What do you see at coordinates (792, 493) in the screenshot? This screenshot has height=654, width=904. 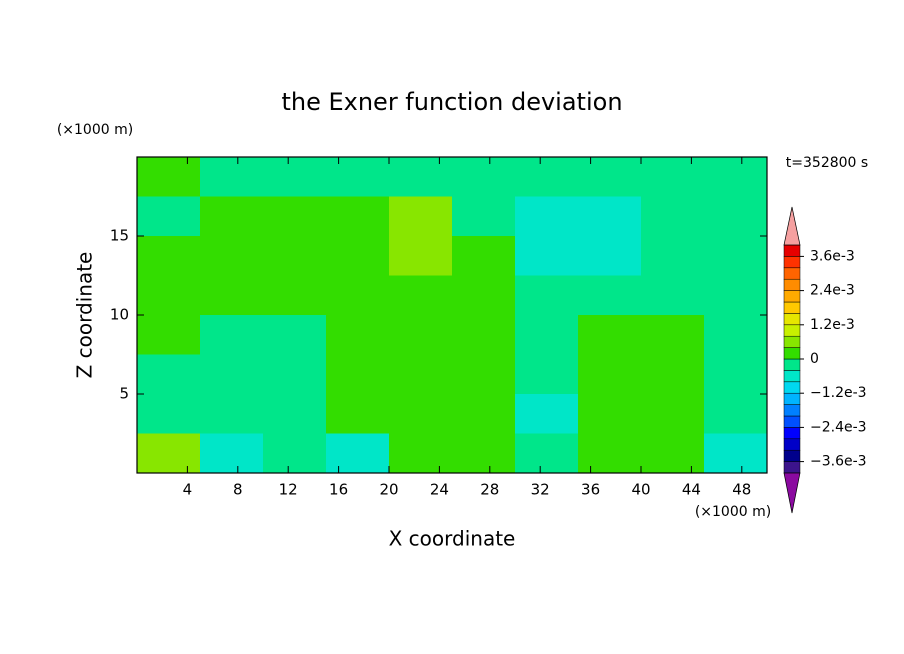 I see `colorbar-under` at bounding box center [792, 493].